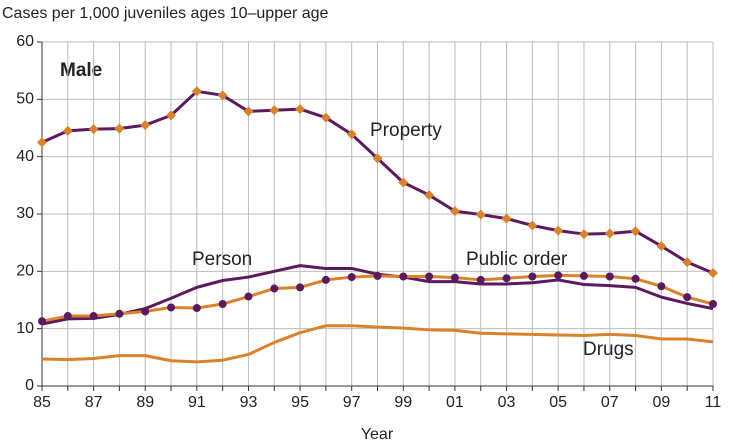 The height and width of the screenshot is (444, 733). What do you see at coordinates (25, 156) in the screenshot?
I see `y-tick-label: 40` at bounding box center [25, 156].